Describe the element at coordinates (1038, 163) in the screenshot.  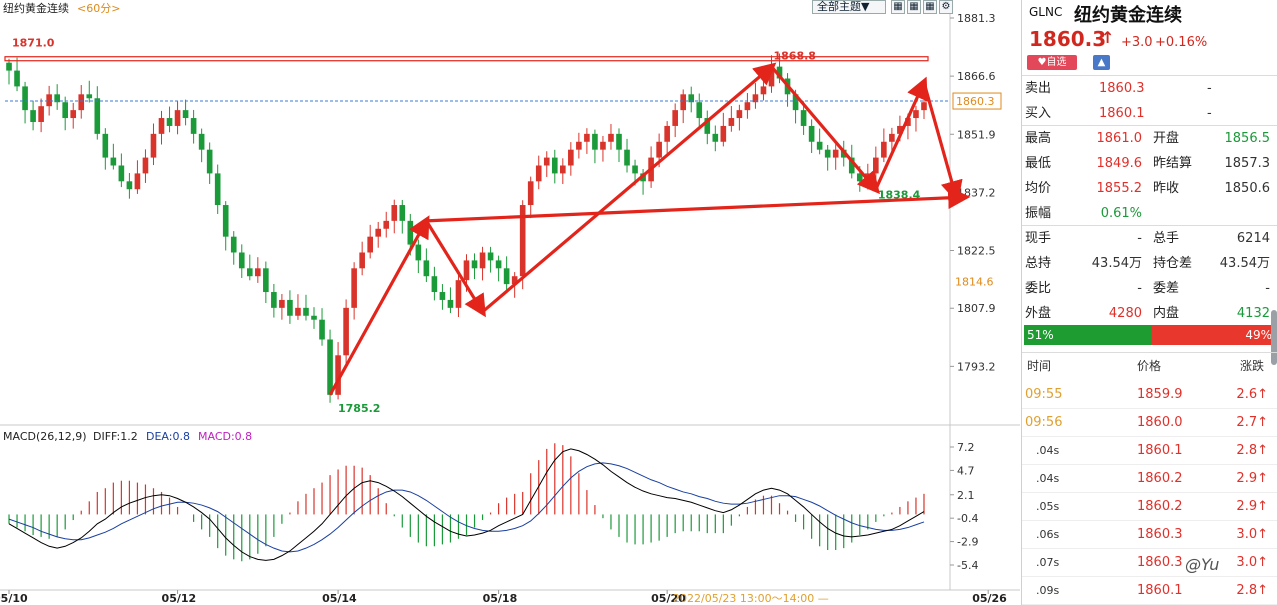
I see `low-label: 最低` at that location.